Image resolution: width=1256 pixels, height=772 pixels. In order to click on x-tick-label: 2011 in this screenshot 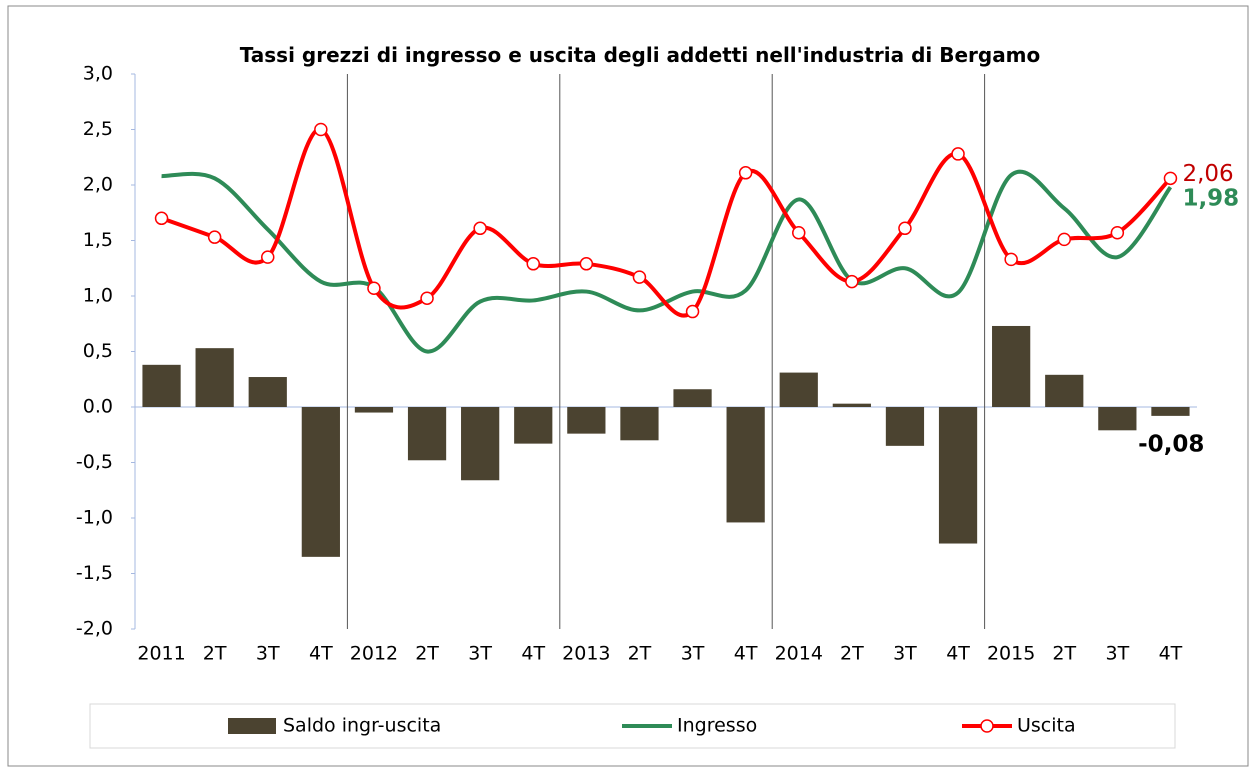, I will do `click(161, 654)`.